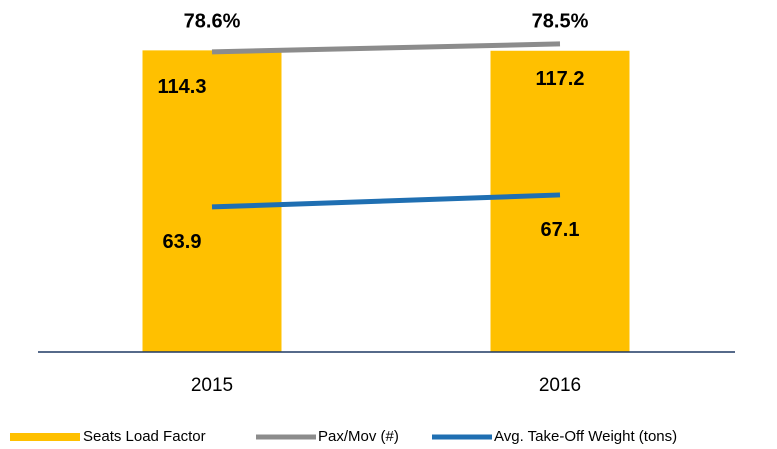 This screenshot has width=777, height=449. I want to click on x-tick-label: 2016, so click(560, 385).